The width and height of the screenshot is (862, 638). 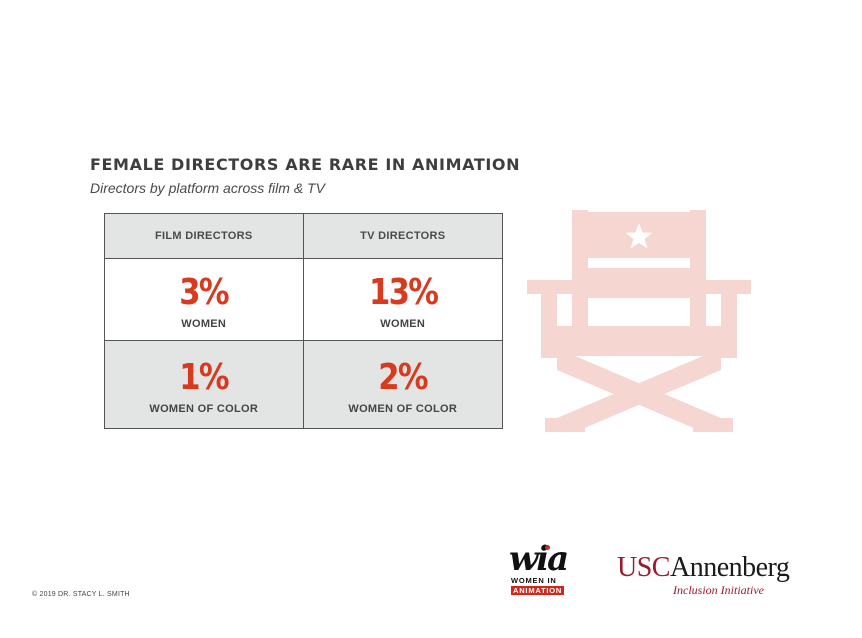 What do you see at coordinates (639, 321) in the screenshot?
I see `director-chair-icon` at bounding box center [639, 321].